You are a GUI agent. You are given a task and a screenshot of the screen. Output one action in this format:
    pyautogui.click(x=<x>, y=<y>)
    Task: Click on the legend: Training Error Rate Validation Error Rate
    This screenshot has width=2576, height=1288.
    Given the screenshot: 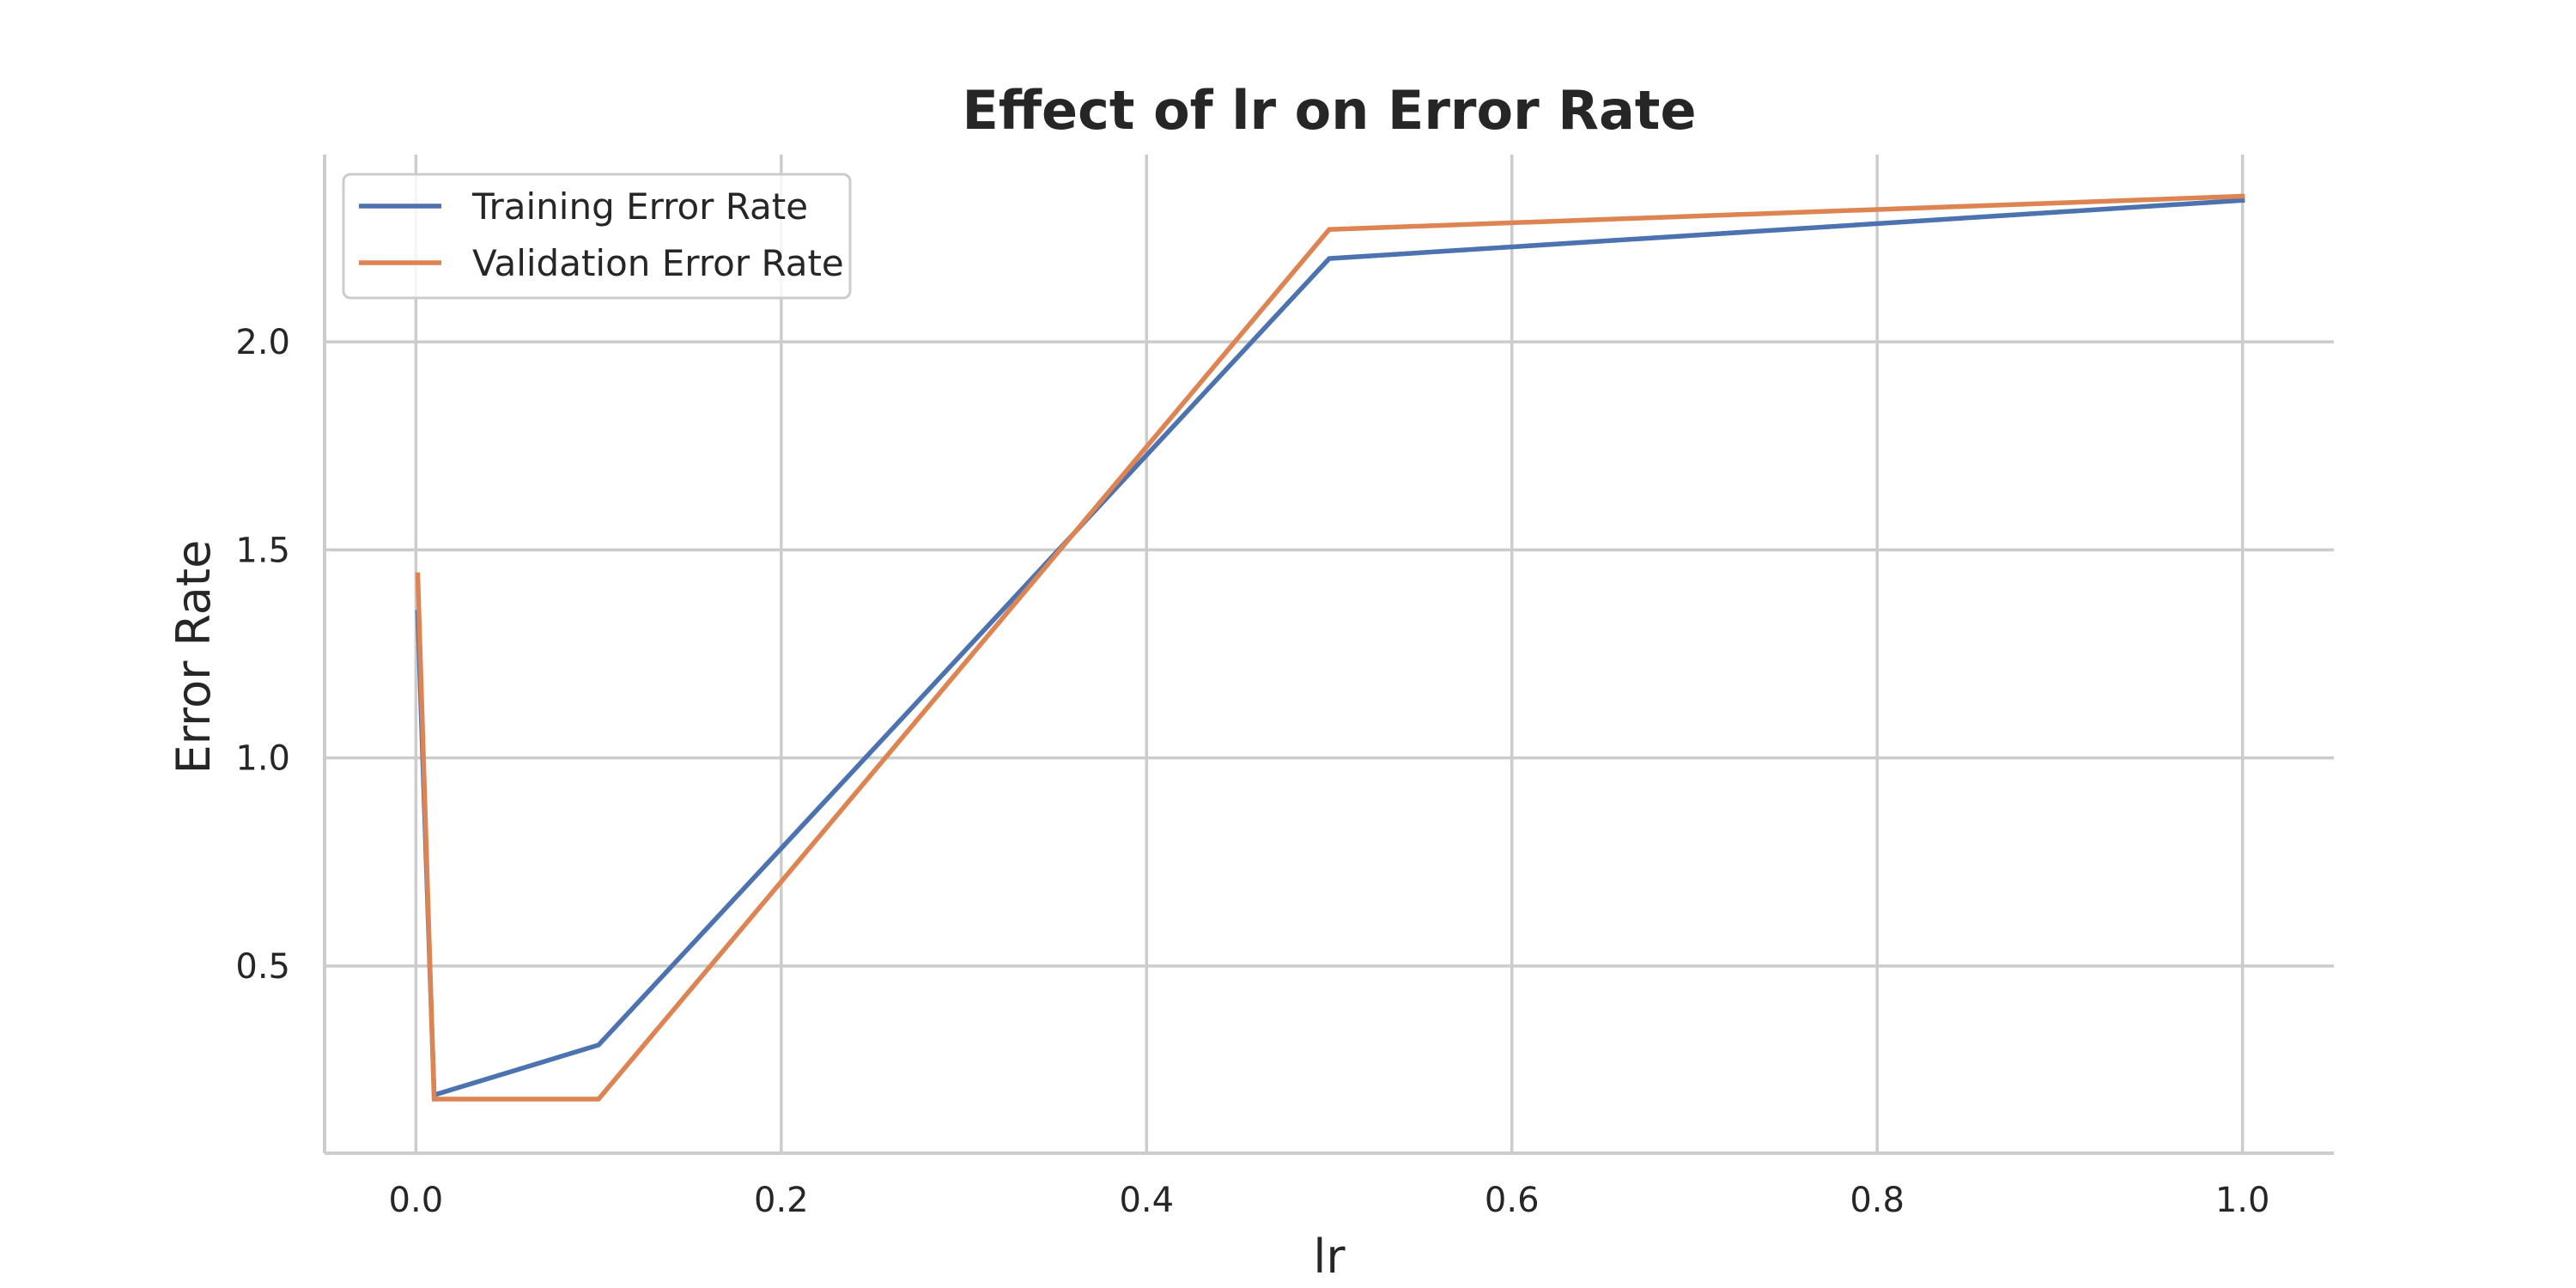 What is the action you would take?
    pyautogui.click(x=597, y=237)
    